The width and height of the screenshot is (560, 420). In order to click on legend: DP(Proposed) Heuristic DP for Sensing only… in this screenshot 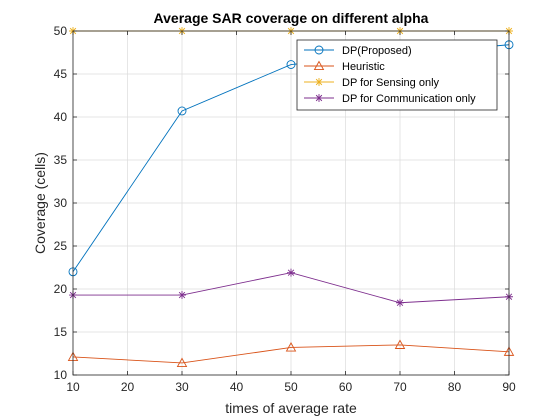, I will do `click(397, 75)`.